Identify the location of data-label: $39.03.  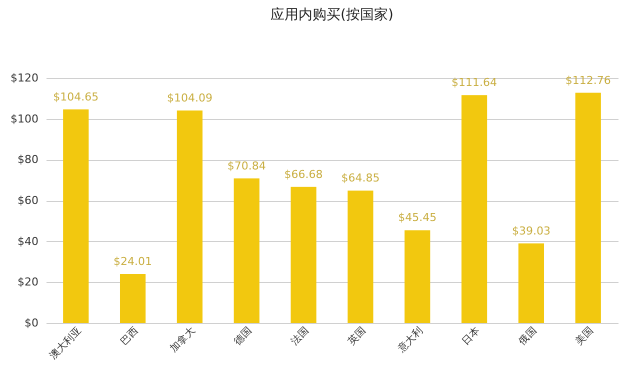
(531, 231).